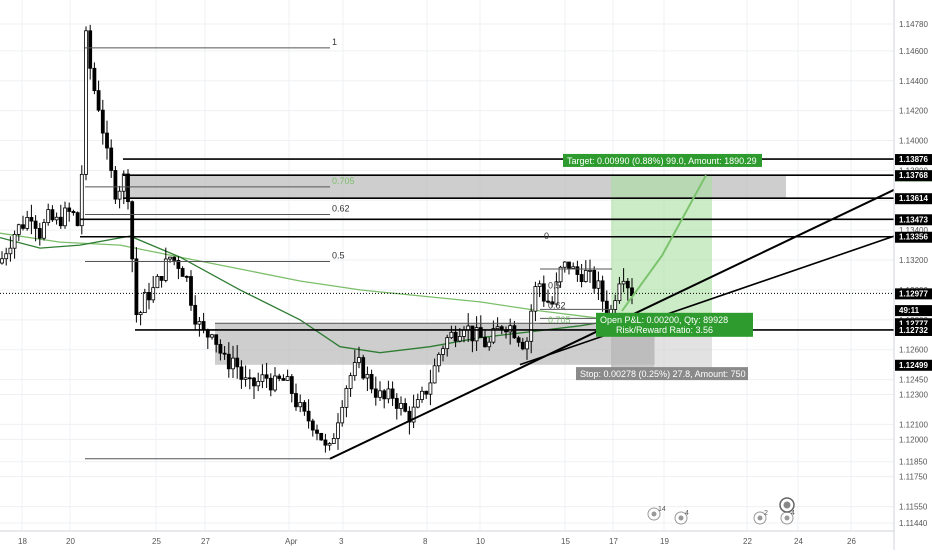 This screenshot has height=555, width=932. Describe the element at coordinates (674, 324) in the screenshot. I see `position-label-bg` at that location.